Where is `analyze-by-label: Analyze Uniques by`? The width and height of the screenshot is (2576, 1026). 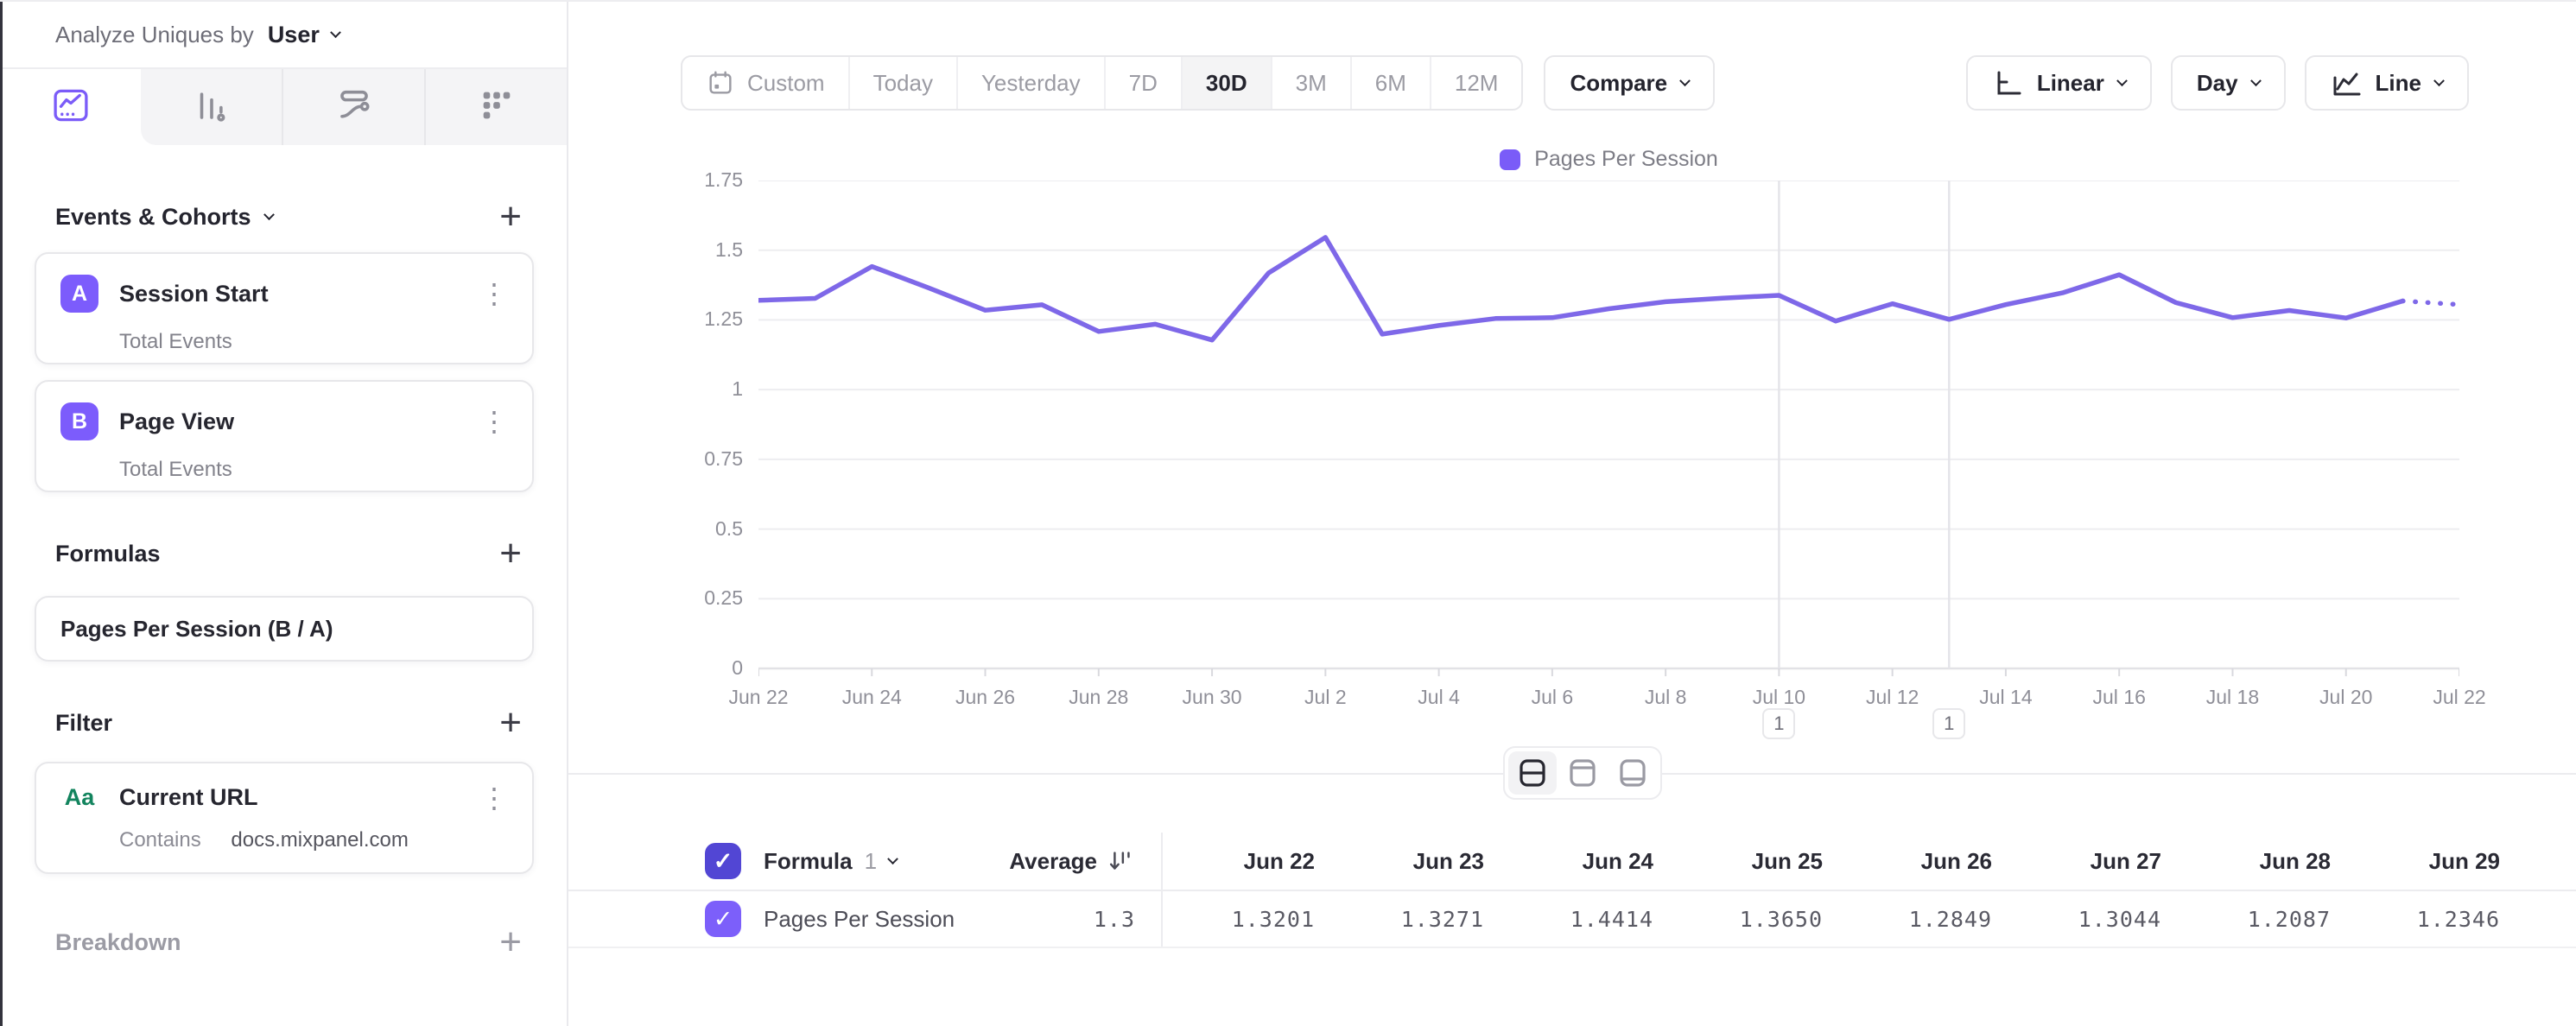
analyze-by-label: Analyze Uniques by is located at coordinates (154, 34).